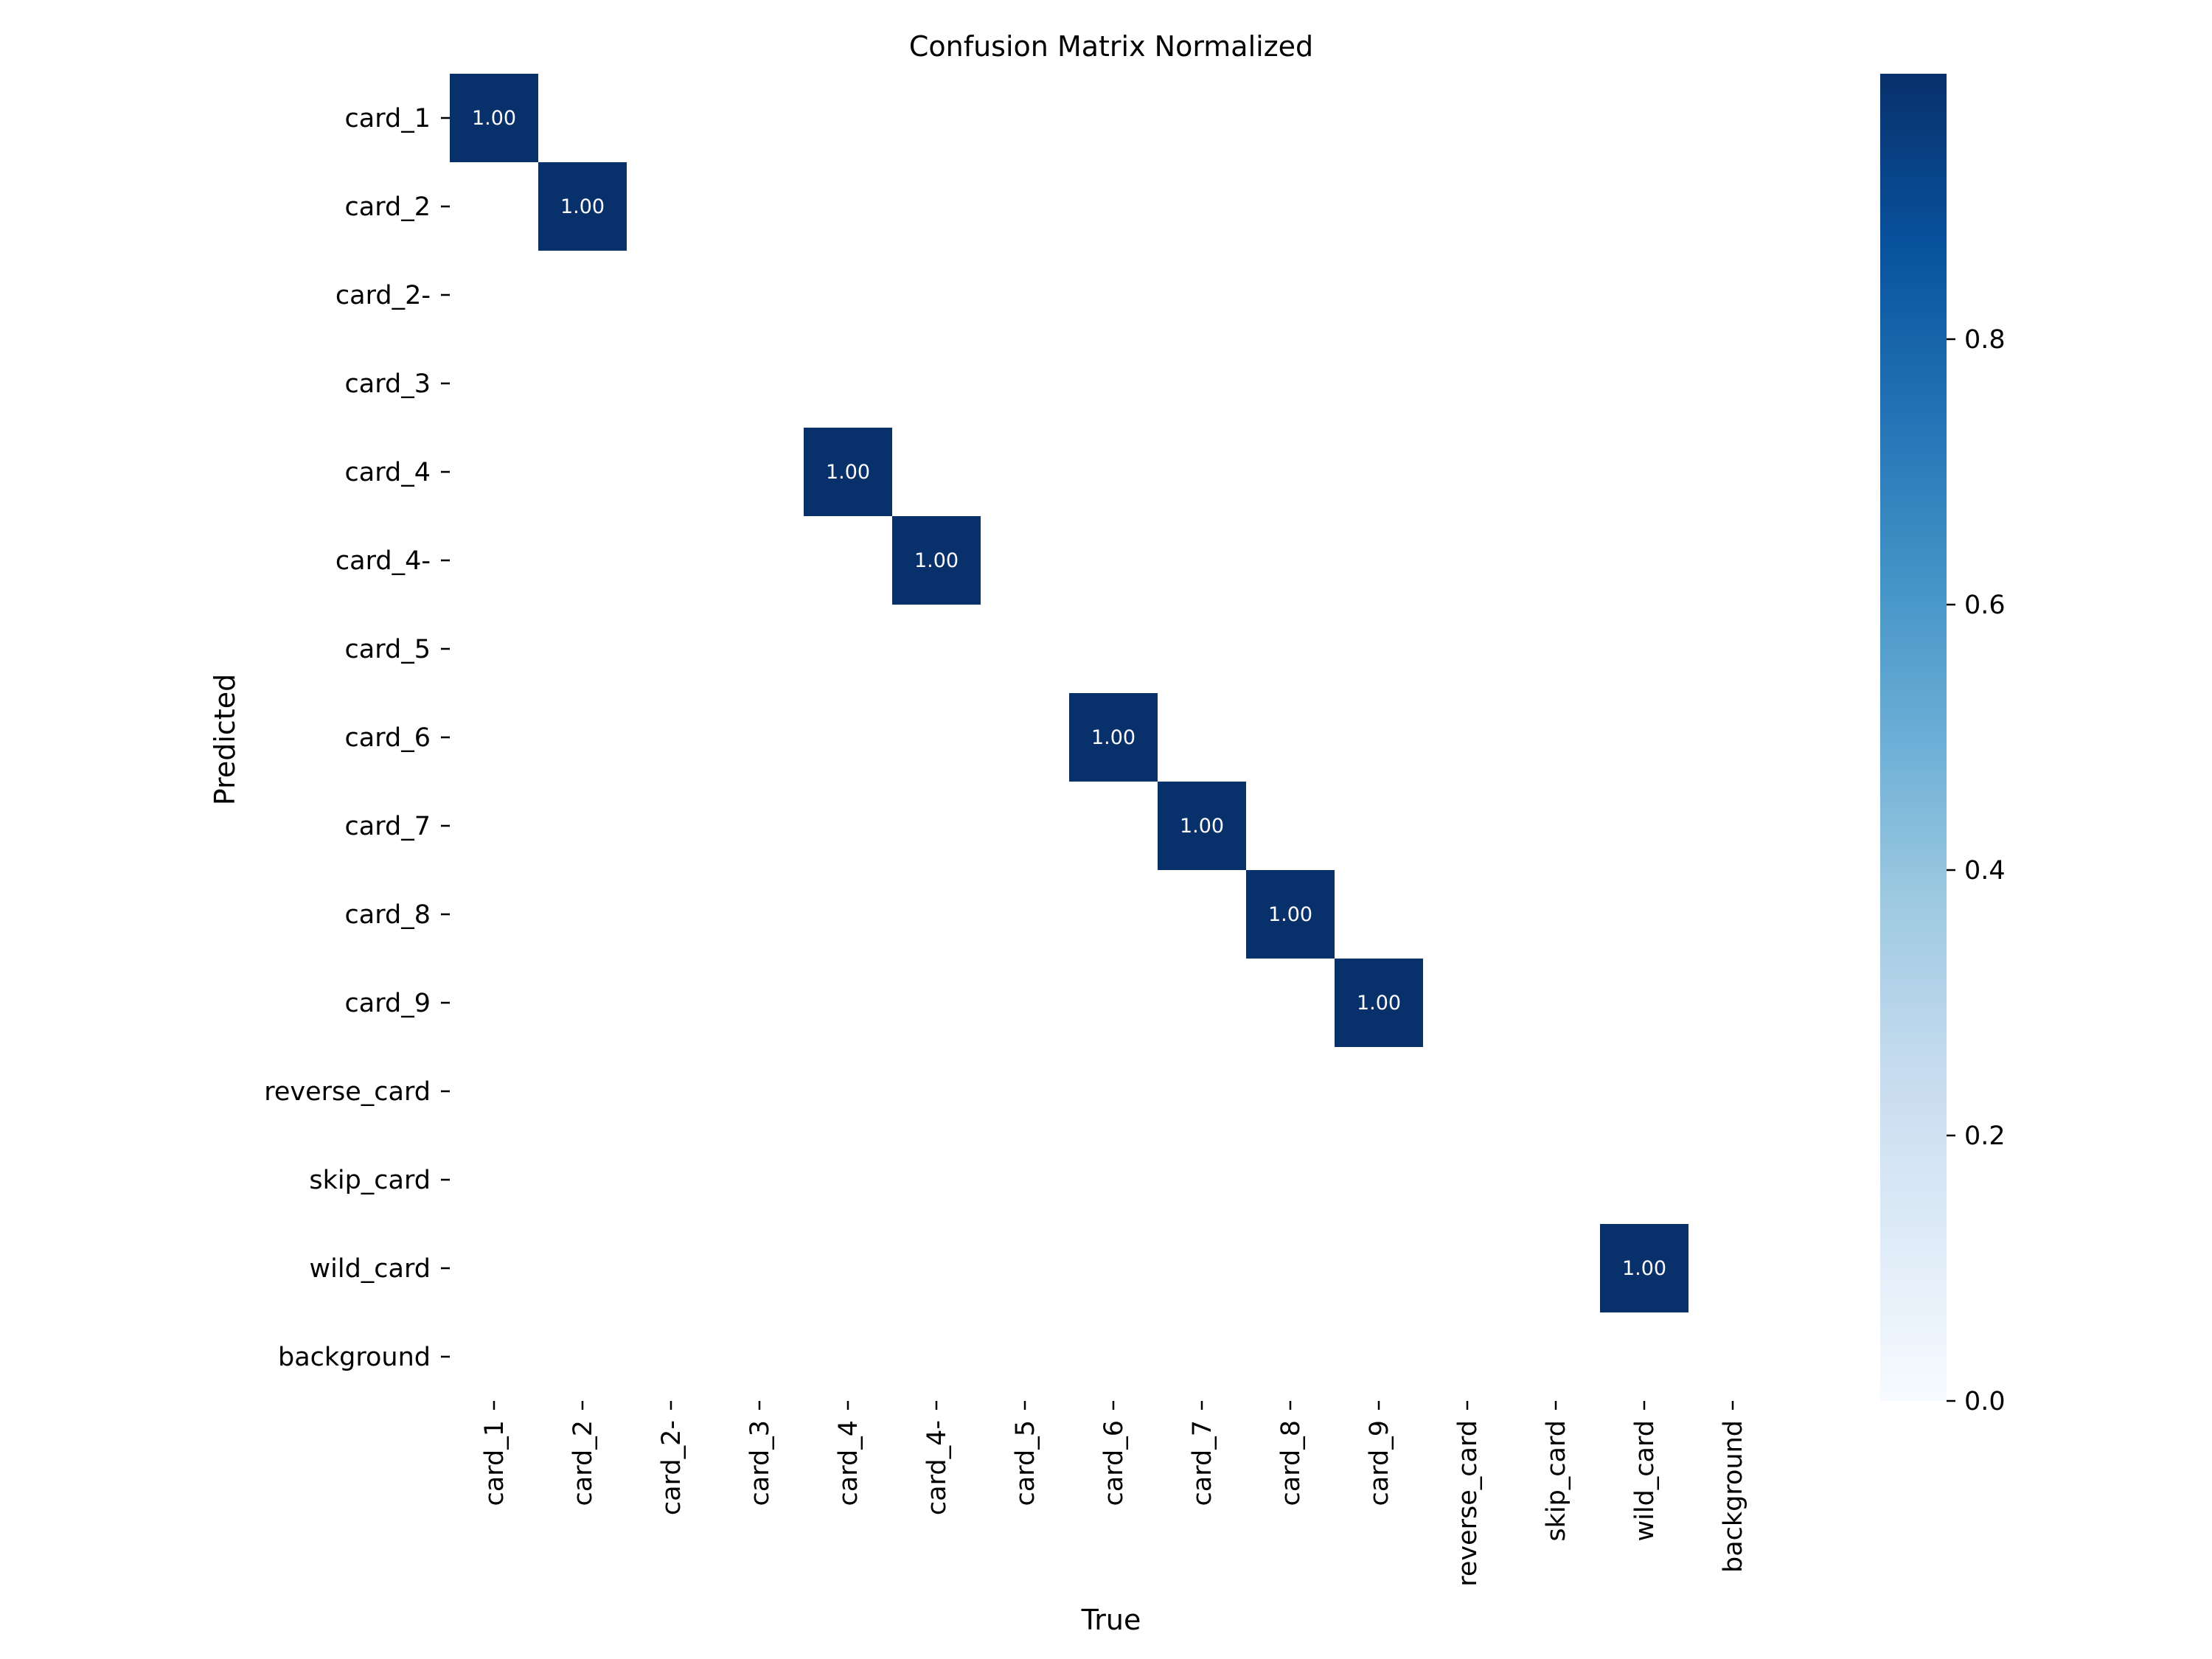 The height and width of the screenshot is (1659, 2212). What do you see at coordinates (388, 207) in the screenshot?
I see `y-tick-label: card_2` at bounding box center [388, 207].